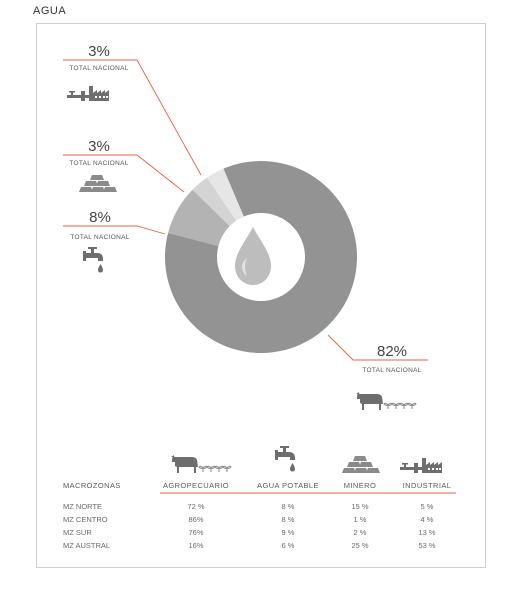  Describe the element at coordinates (427, 519) in the screenshot. I see `table-cell: 4 %` at that location.